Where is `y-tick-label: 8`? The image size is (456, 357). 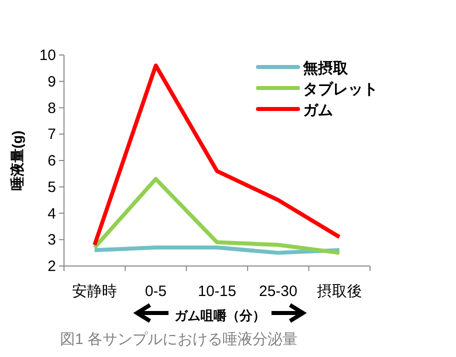
y-tick-label: 8 is located at coordinates (52, 108).